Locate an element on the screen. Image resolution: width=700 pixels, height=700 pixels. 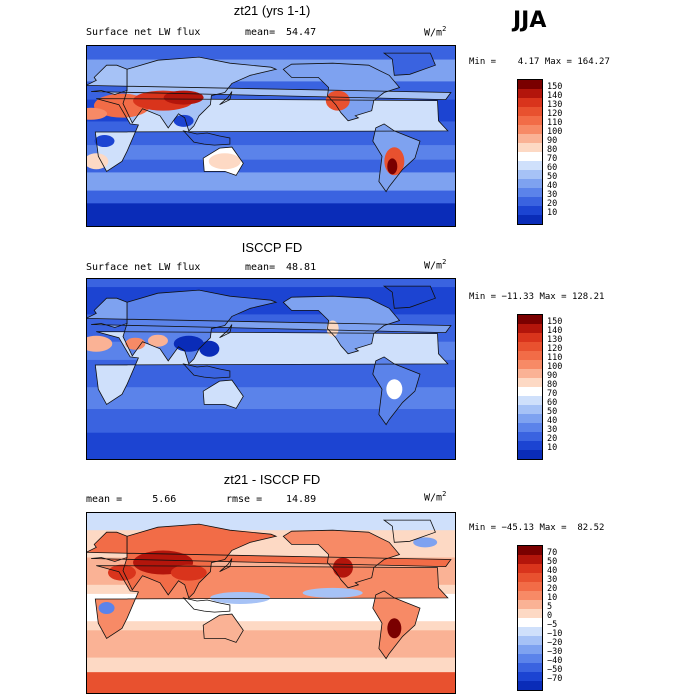
panel-3-units: W/m2 is located at coordinates (435, 497).